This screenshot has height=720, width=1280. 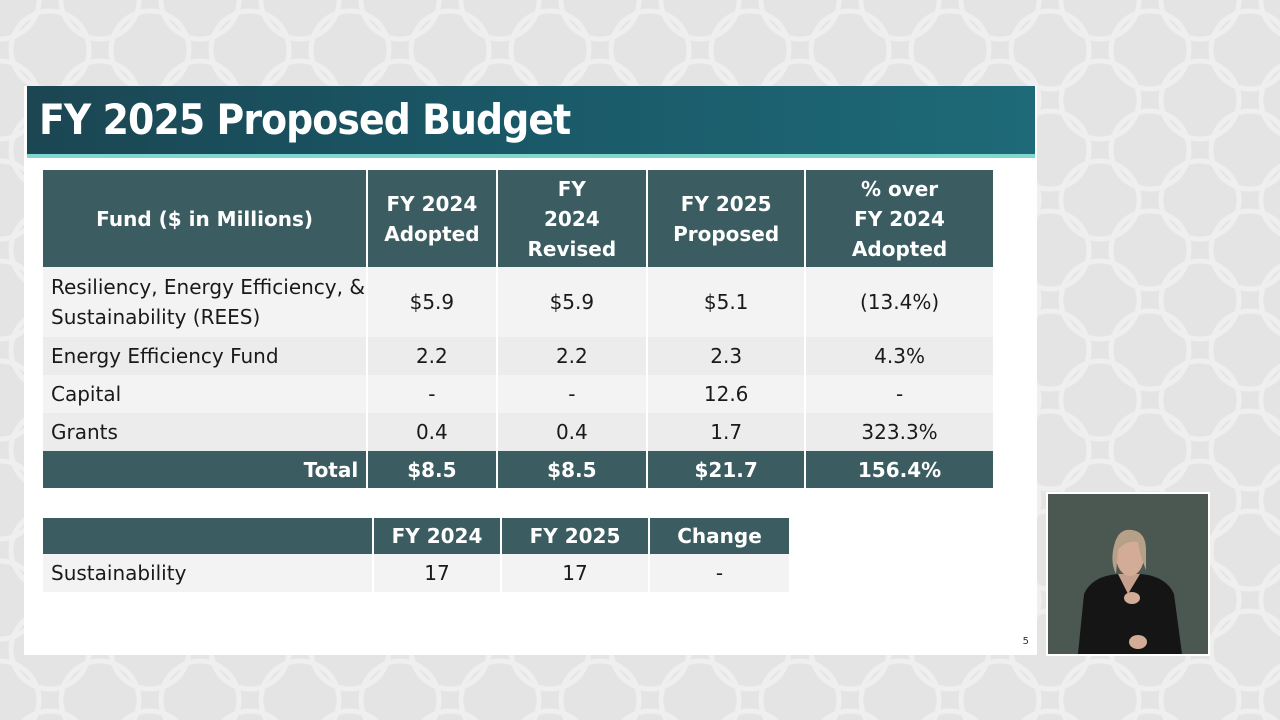 I want to click on staffing-header-fy2025: FY 2025, so click(x=575, y=536).